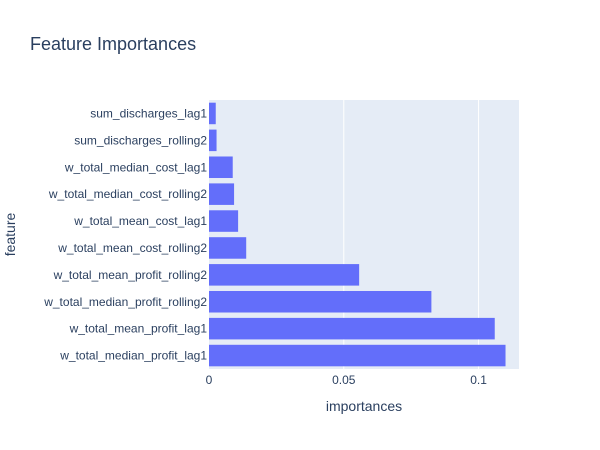 The image size is (600, 450). What do you see at coordinates (127, 194) in the screenshot?
I see `y-tick-label: w_total_median_cost_rolling2` at bounding box center [127, 194].